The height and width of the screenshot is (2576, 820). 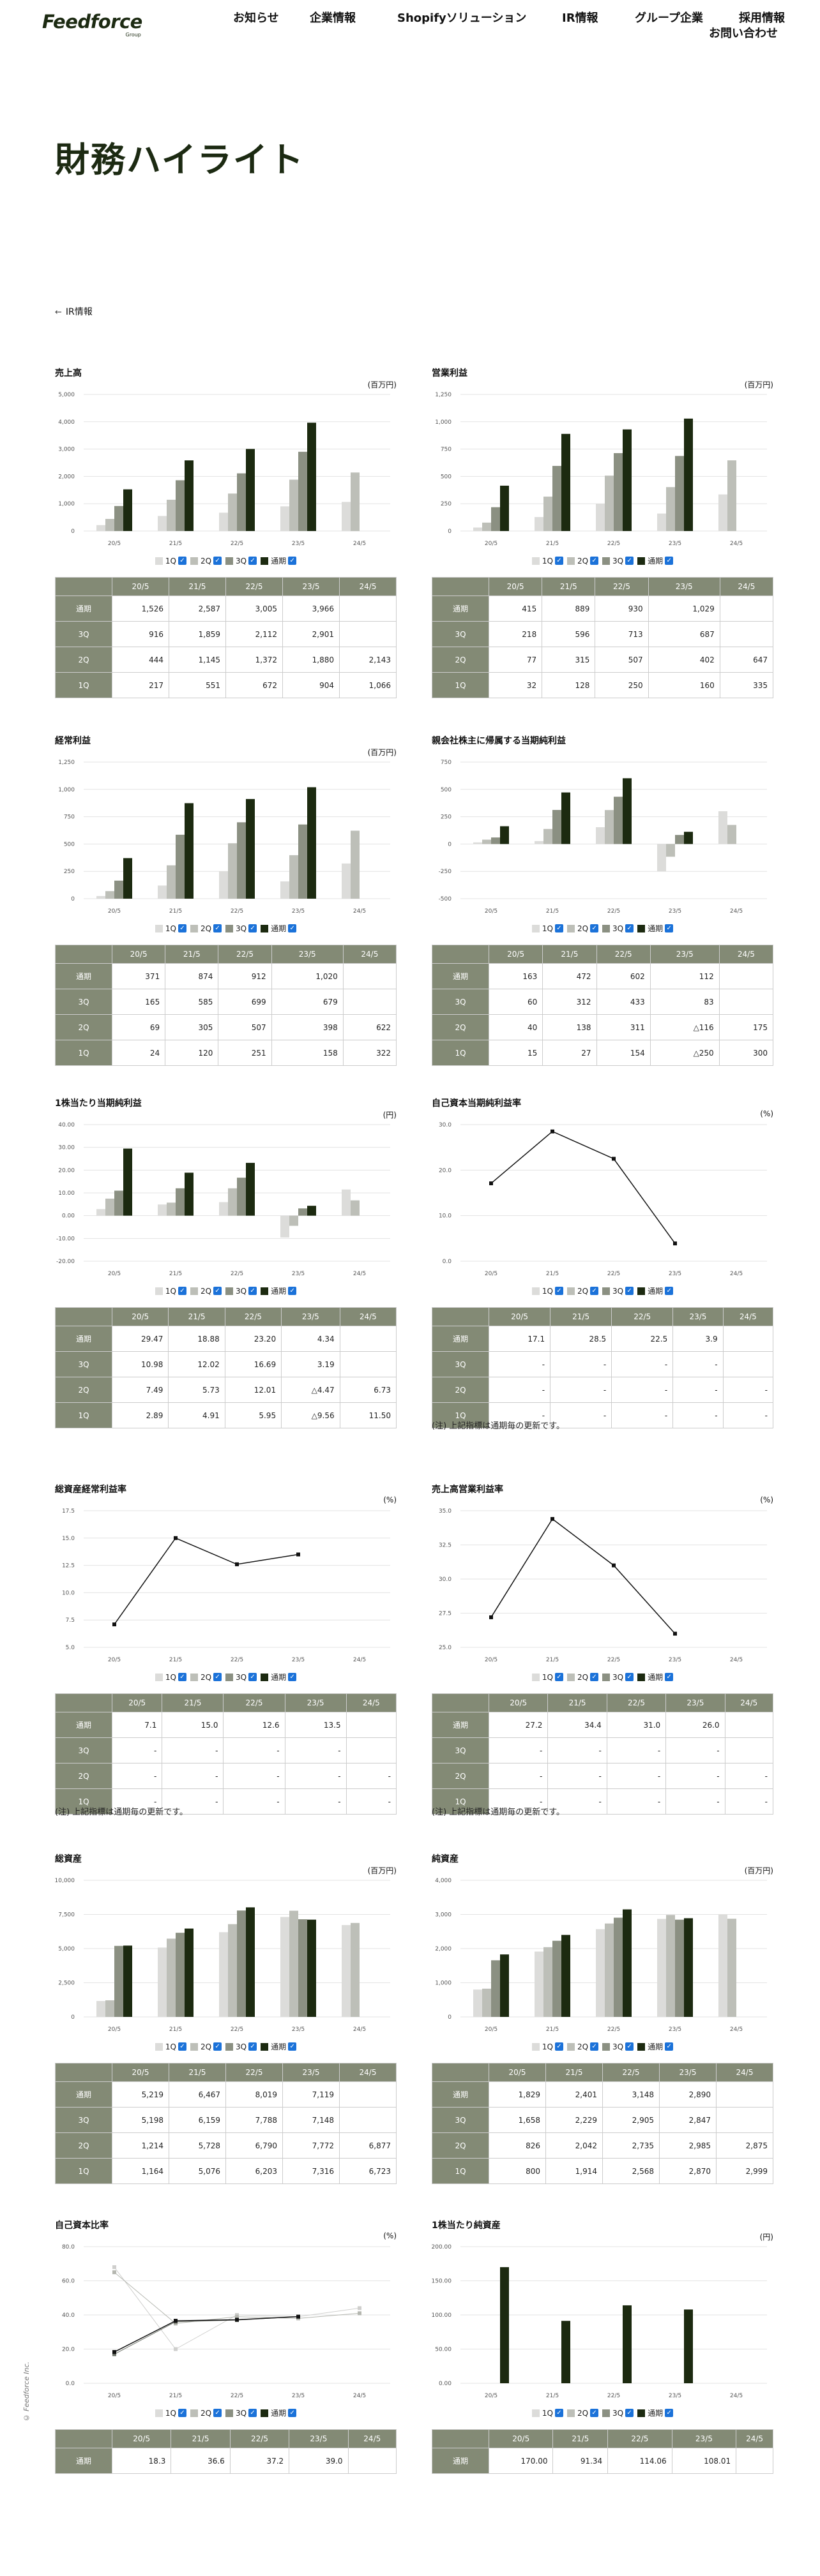 What do you see at coordinates (333, 18) in the screenshot?
I see `nav-company: 企業情報` at bounding box center [333, 18].